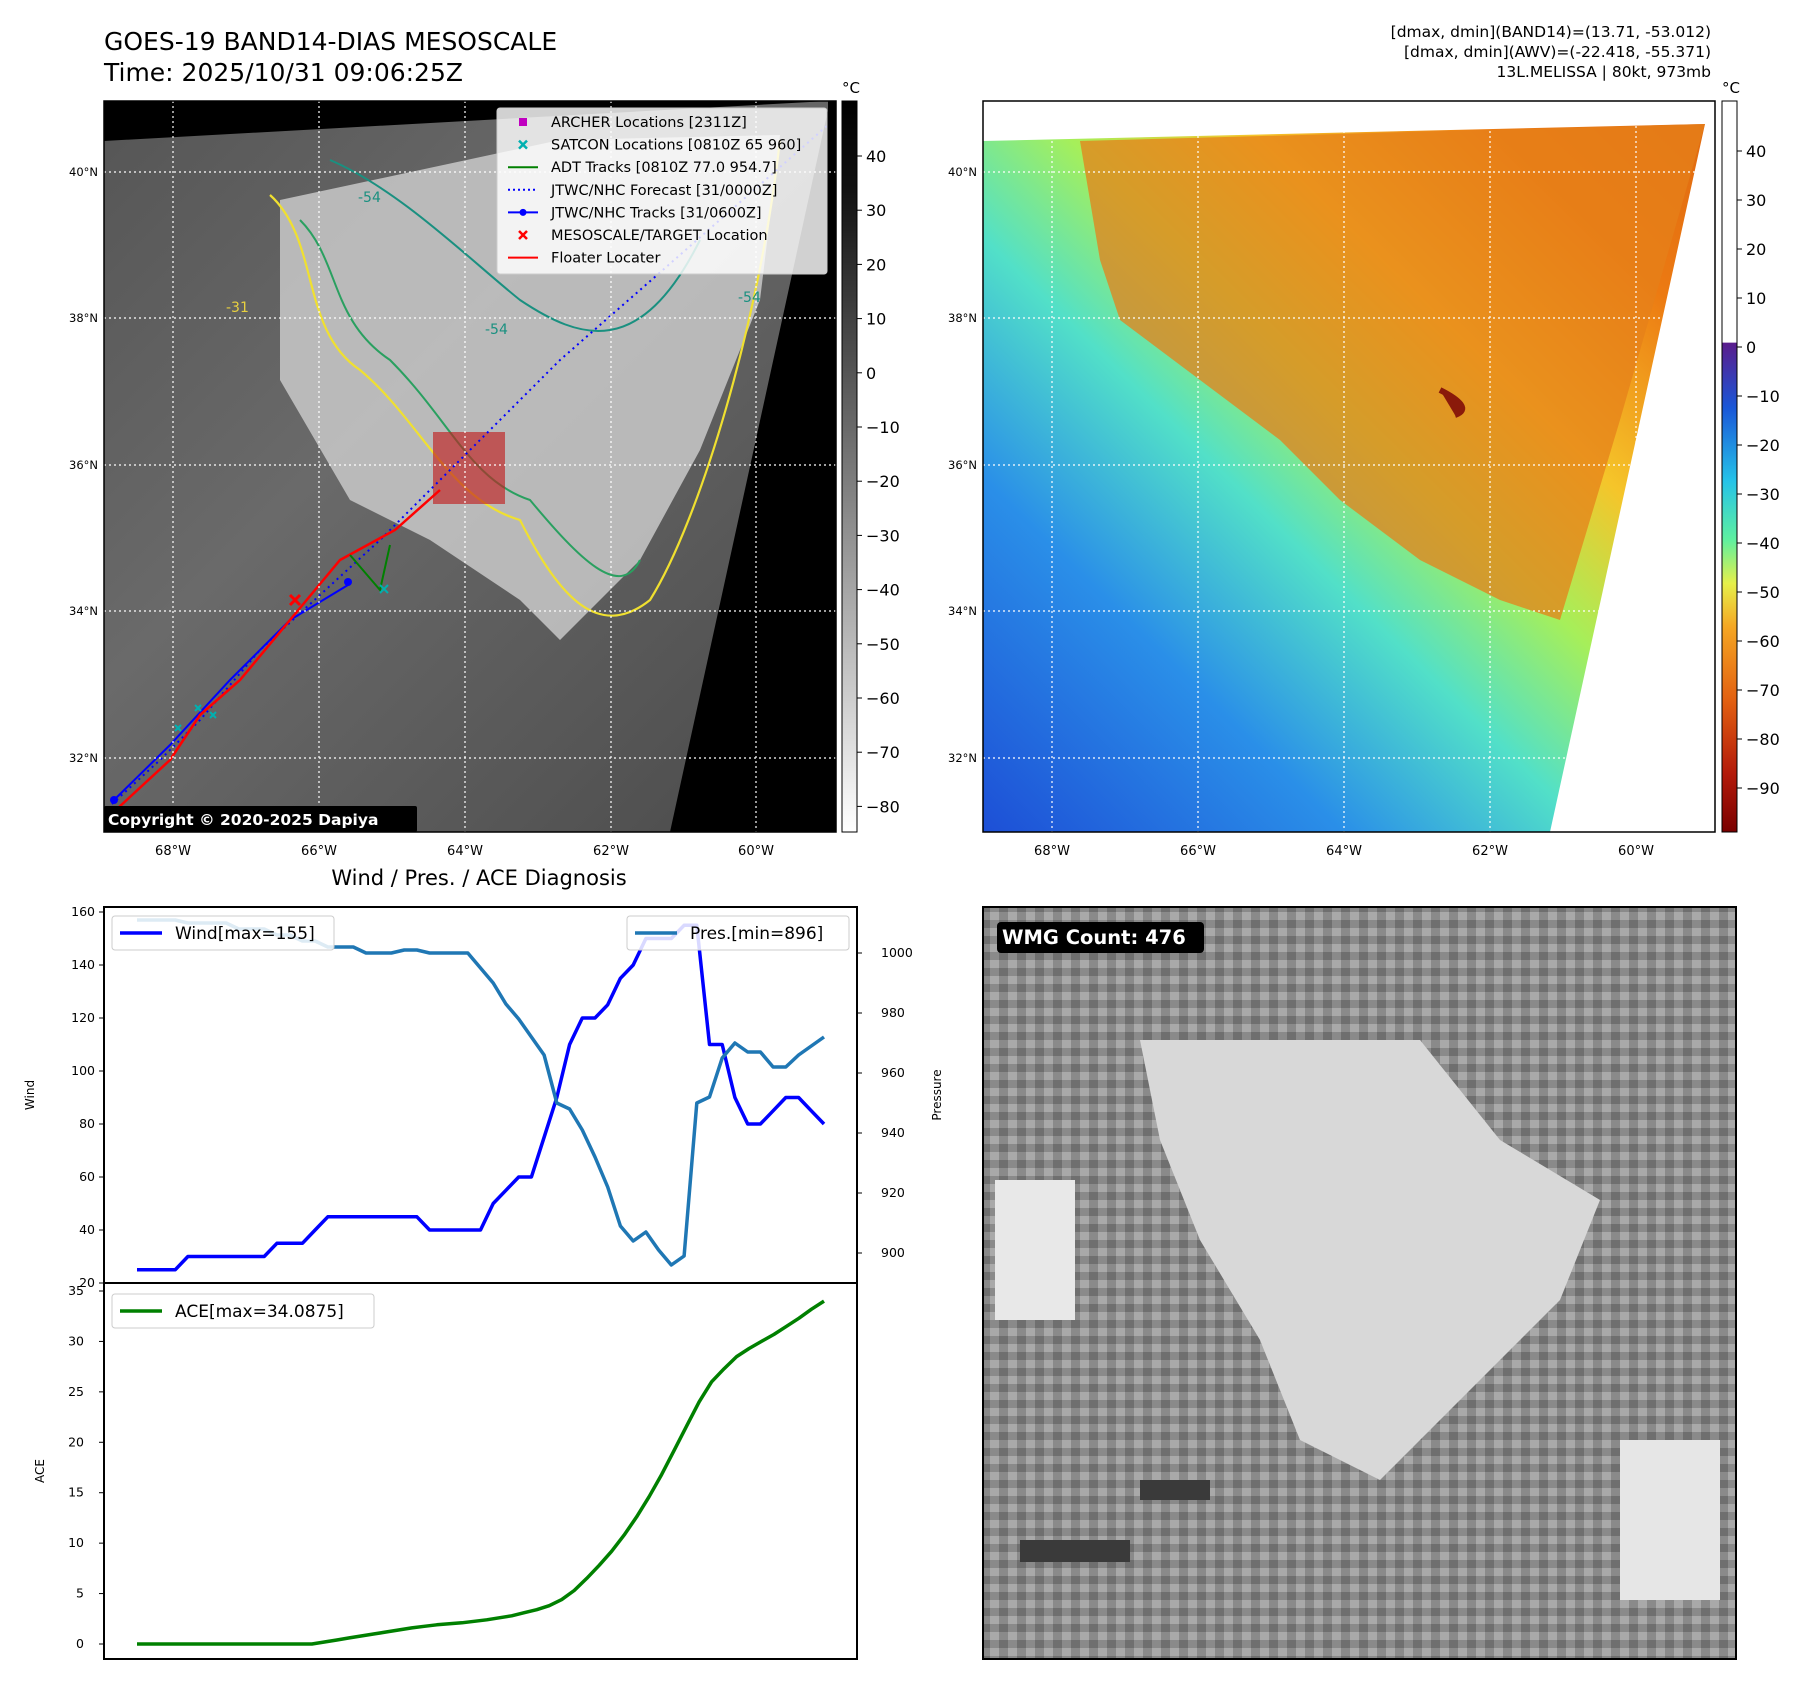 The height and width of the screenshot is (1690, 1797). Describe the element at coordinates (87, 1282) in the screenshot. I see `y-tick-label: 20` at that location.